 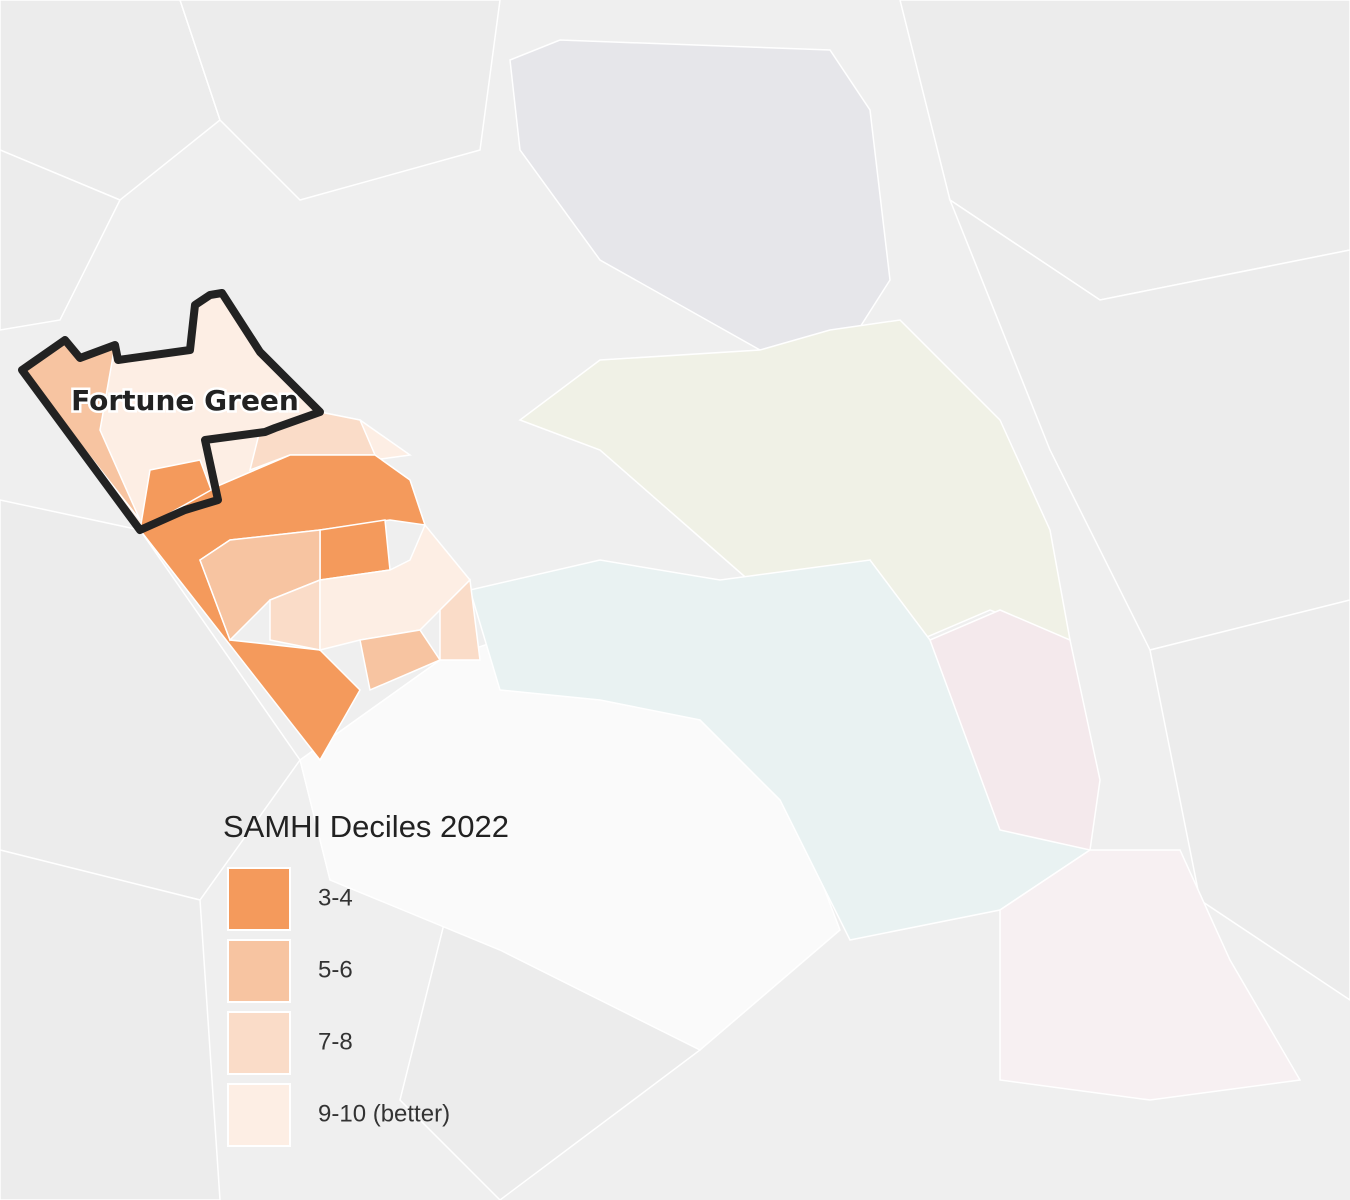 What do you see at coordinates (384, 1113) in the screenshot?
I see `legend-label: 9-10 (better)` at bounding box center [384, 1113].